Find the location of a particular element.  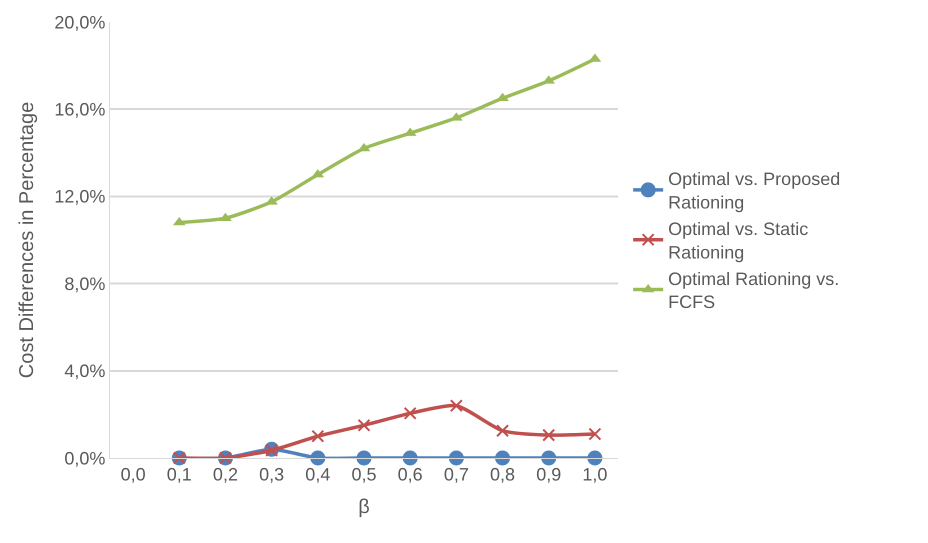

y-tick-label: 20,0% is located at coordinates (80, 22).